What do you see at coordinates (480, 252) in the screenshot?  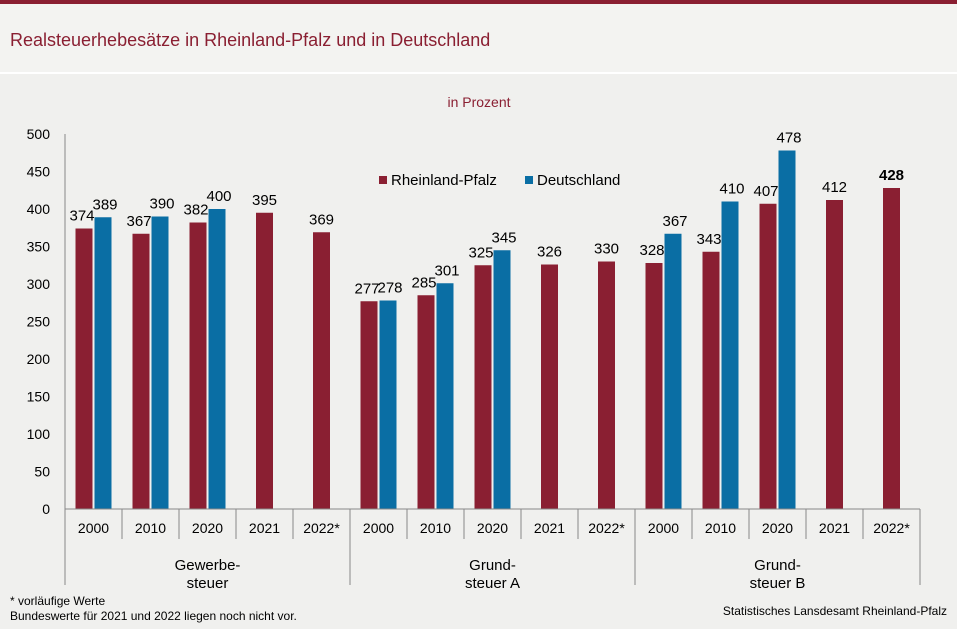 I see `data-label-rheinland-pfalz: 325` at bounding box center [480, 252].